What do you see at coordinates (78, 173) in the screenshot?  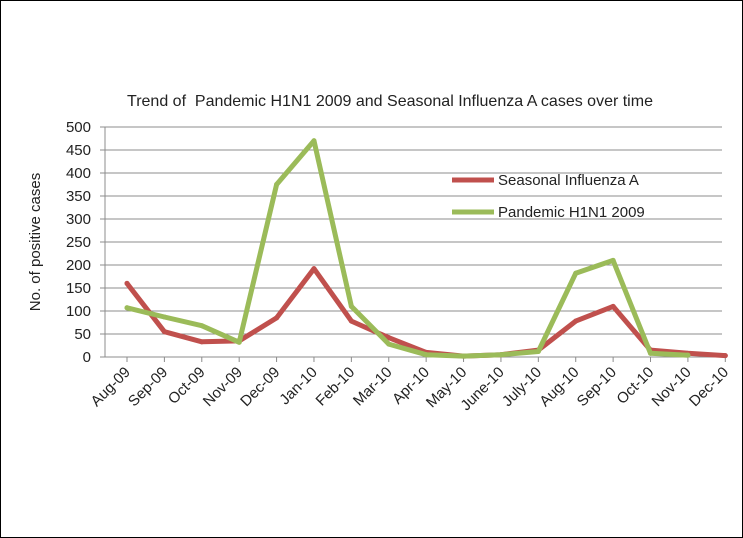 I see `y-tick-label: 400` at bounding box center [78, 173].